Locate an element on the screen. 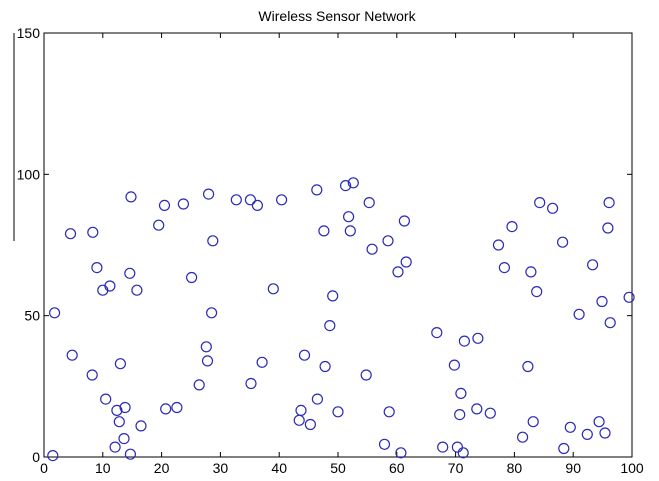 This screenshot has height=481, width=659. x-tick-label: 100 is located at coordinates (632, 468).